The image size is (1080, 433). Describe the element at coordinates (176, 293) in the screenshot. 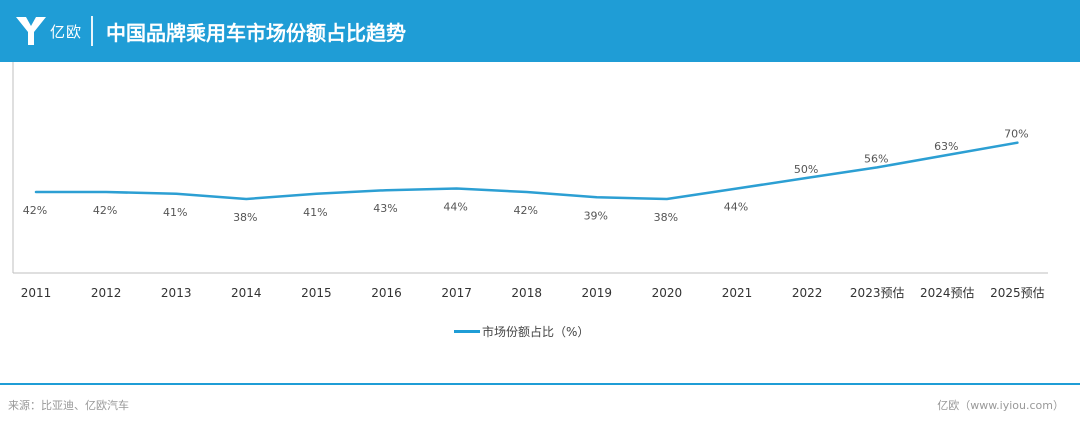

I see `x-tick-label: 2013` at that location.